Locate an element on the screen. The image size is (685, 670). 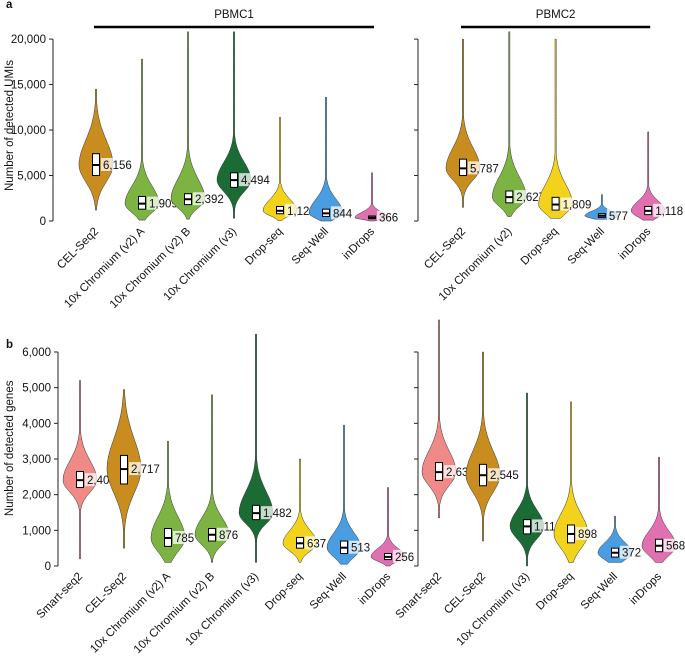
value-label: 366 is located at coordinates (388, 219).